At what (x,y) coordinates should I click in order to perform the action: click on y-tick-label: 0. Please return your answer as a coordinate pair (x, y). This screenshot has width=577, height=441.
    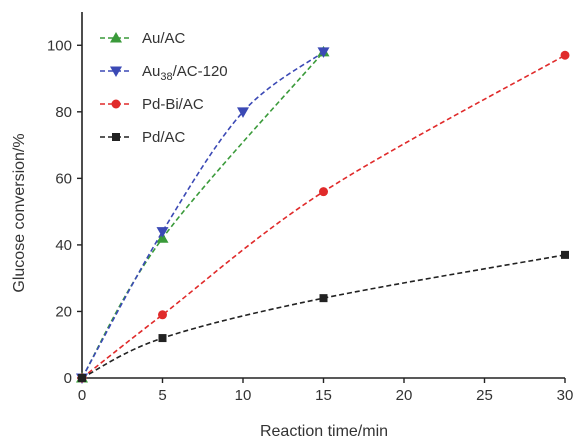
    Looking at the image, I should click on (68, 378).